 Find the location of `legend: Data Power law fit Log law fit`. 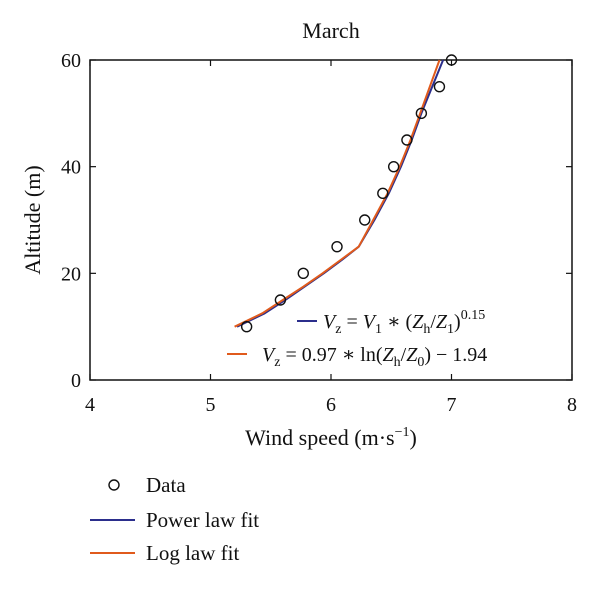

legend: Data Power law fit Log law fit is located at coordinates (174, 519).